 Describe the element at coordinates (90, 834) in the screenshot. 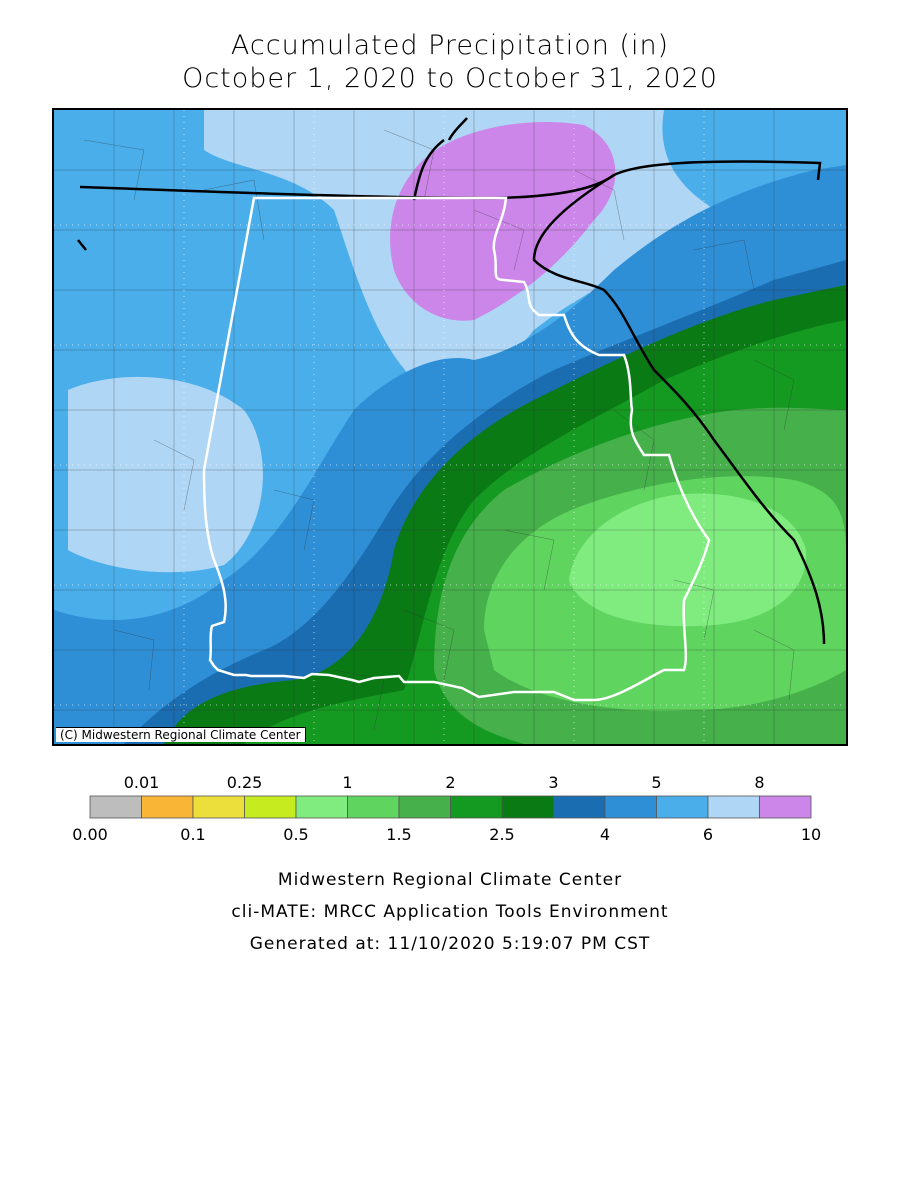

I see `legend-bottom-label: 0.00` at that location.